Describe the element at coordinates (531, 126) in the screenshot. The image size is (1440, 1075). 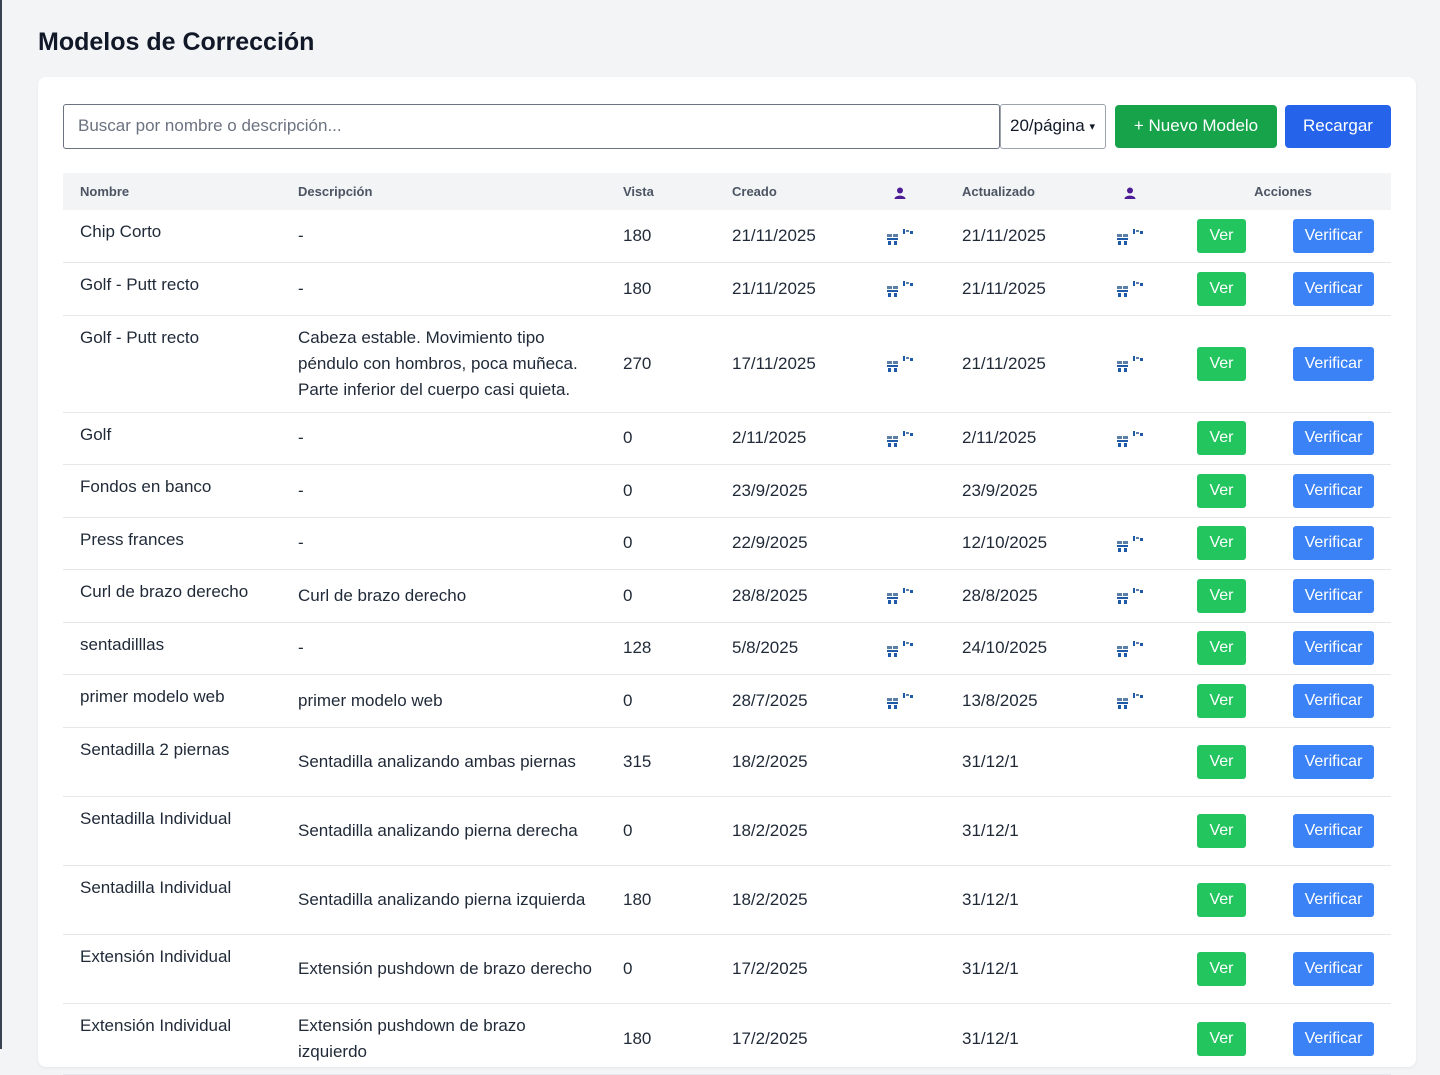
I see `search-input` at that location.